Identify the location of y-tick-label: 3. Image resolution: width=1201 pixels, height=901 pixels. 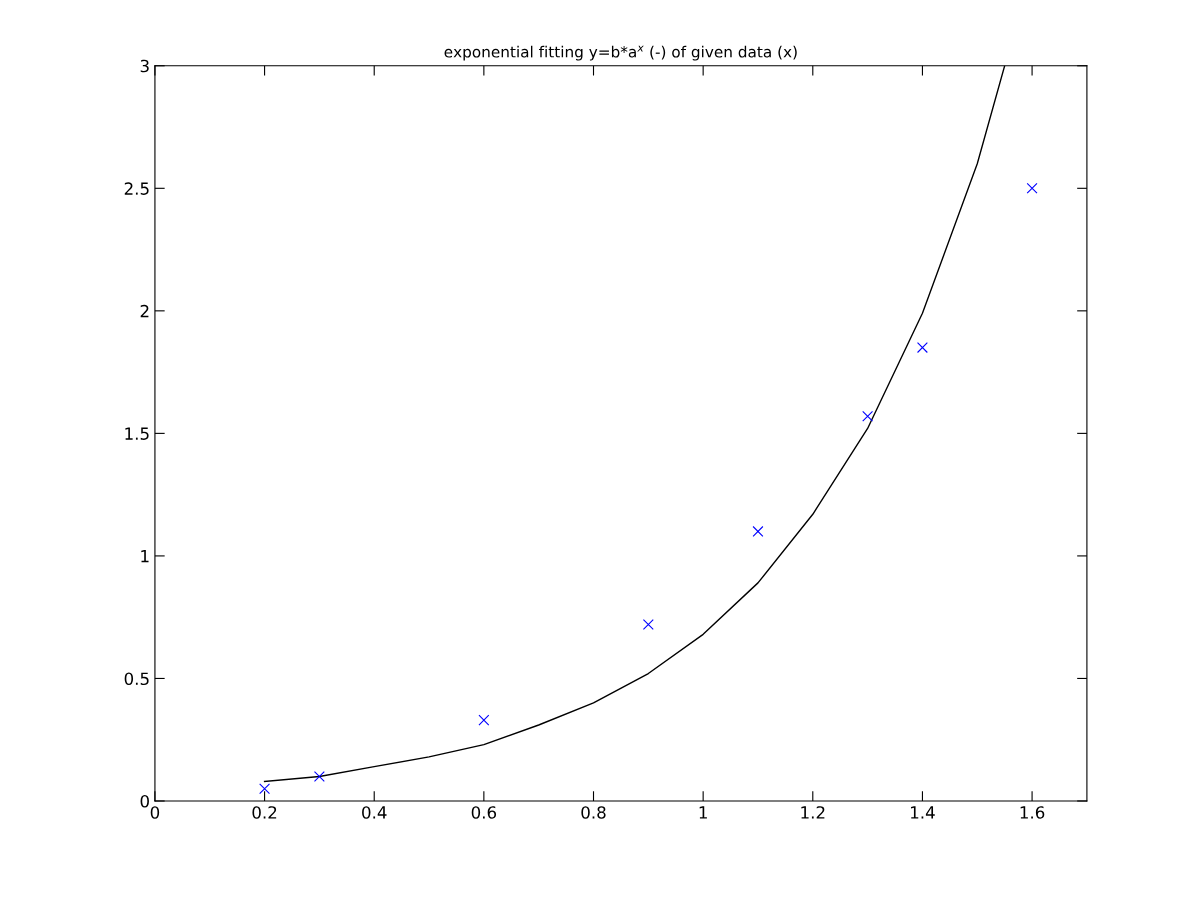
(144, 66).